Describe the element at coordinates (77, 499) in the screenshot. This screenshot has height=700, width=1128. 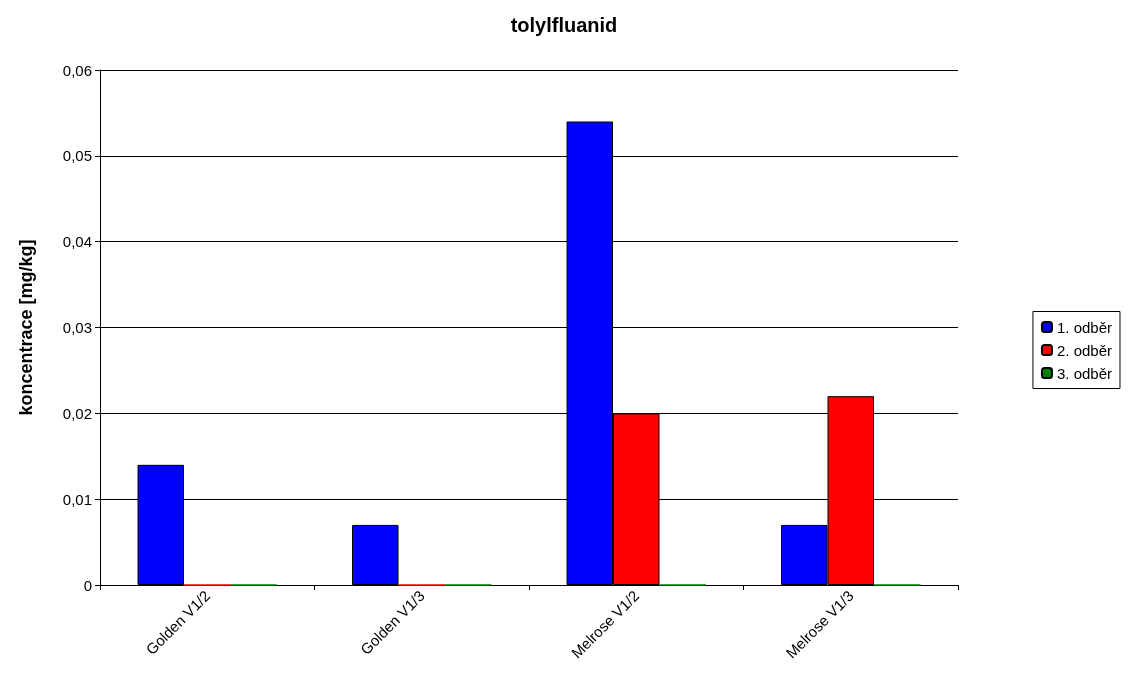
I see `y-tick-label: 0,01` at that location.